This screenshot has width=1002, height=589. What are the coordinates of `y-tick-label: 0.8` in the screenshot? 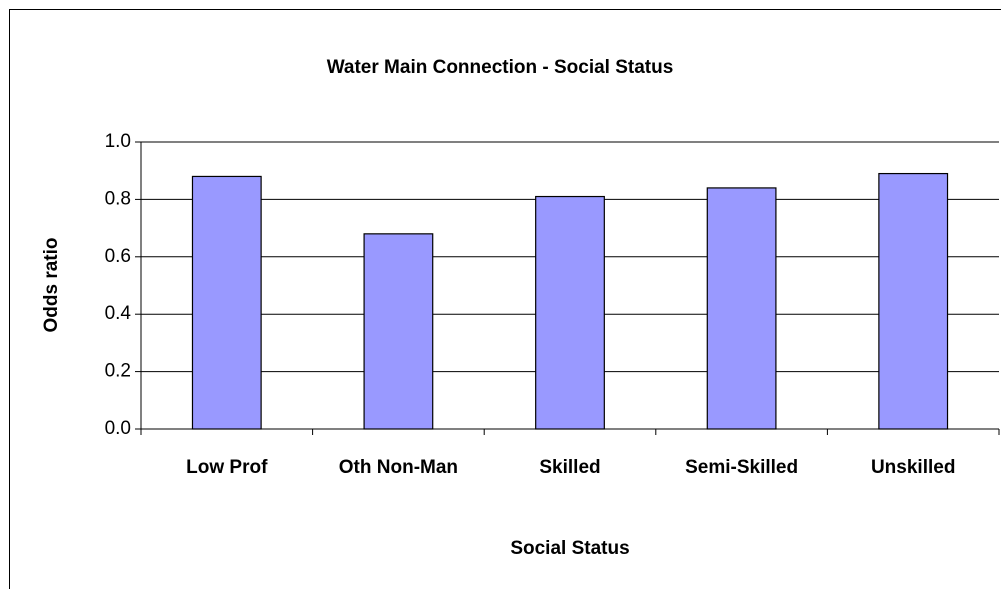 It's located at (118, 198).